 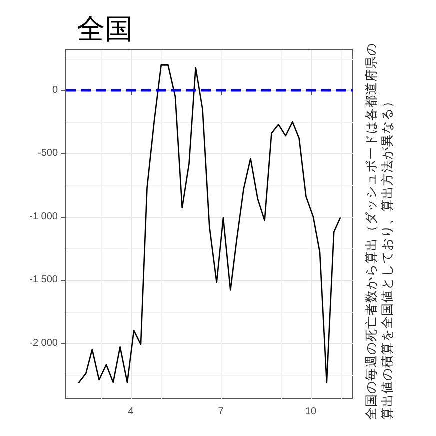 What do you see at coordinates (55, 90) in the screenshot?
I see `y-tick-label: 0` at bounding box center [55, 90].